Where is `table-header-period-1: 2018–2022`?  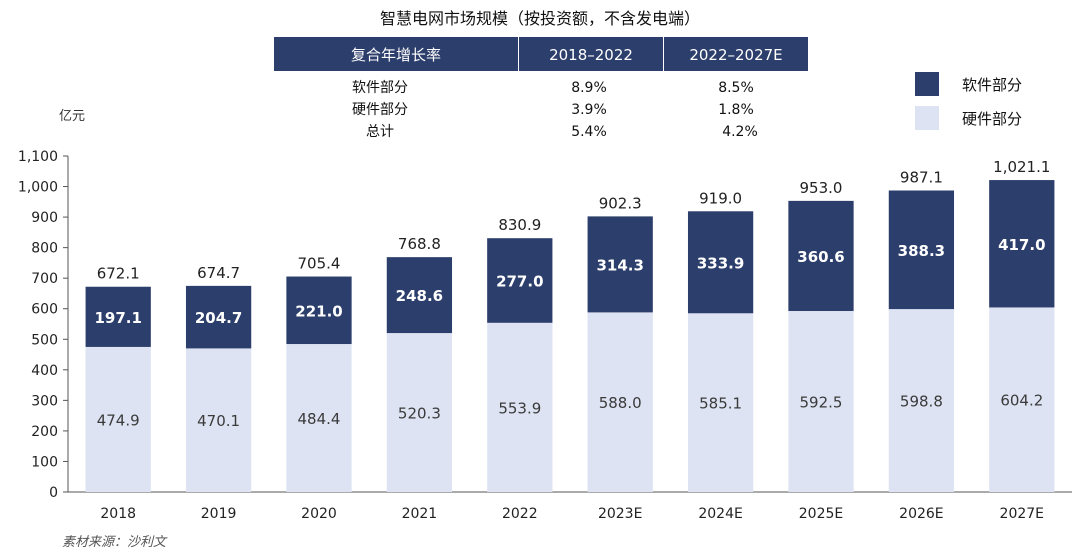 table-header-period-1: 2018–2022 is located at coordinates (591, 55).